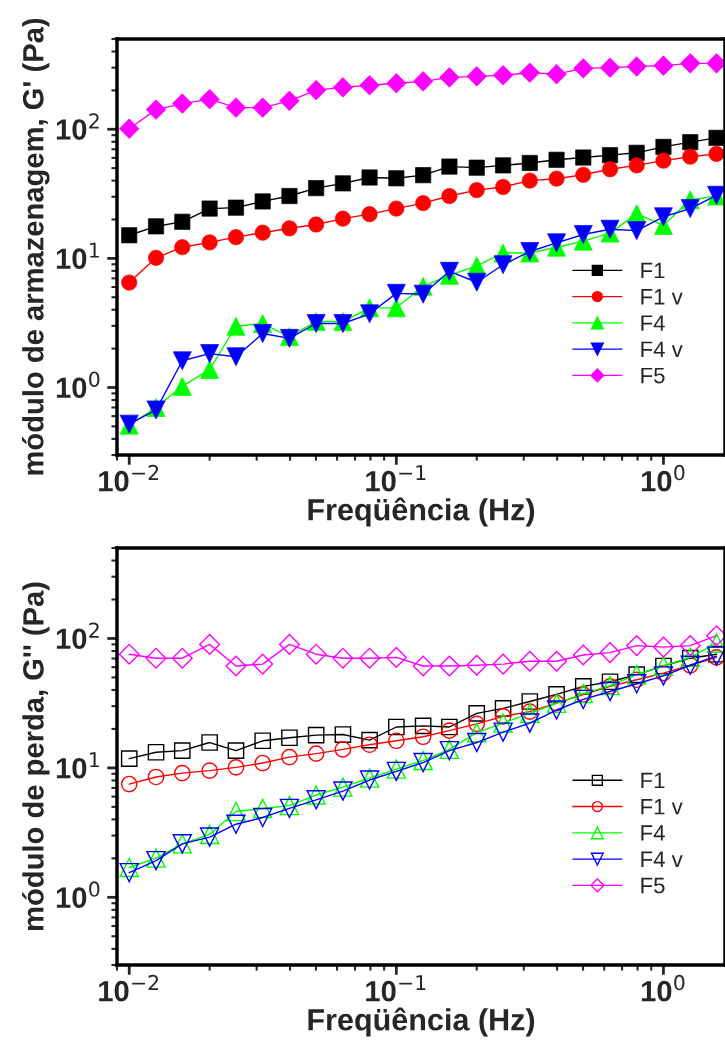  What do you see at coordinates (35, 246) in the screenshot?
I see `y-axis-title: módulo de armazenagem, G' (Pa)` at bounding box center [35, 246].